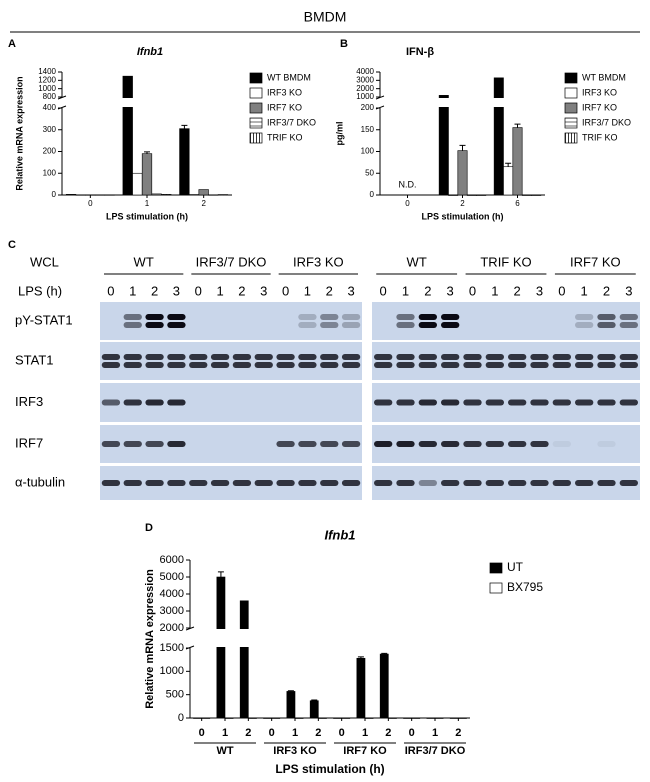 The height and width of the screenshot is (782, 650). I want to click on time-label: 0, so click(383, 290).